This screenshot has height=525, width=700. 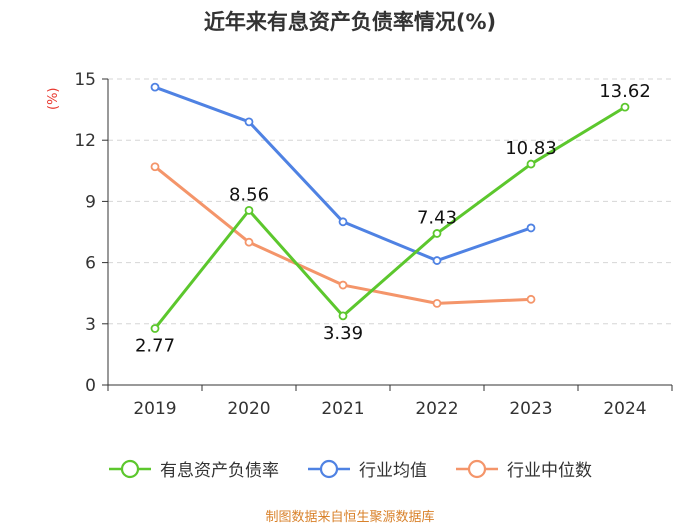 I want to click on y-tick-label-2: 6, so click(x=90, y=264).